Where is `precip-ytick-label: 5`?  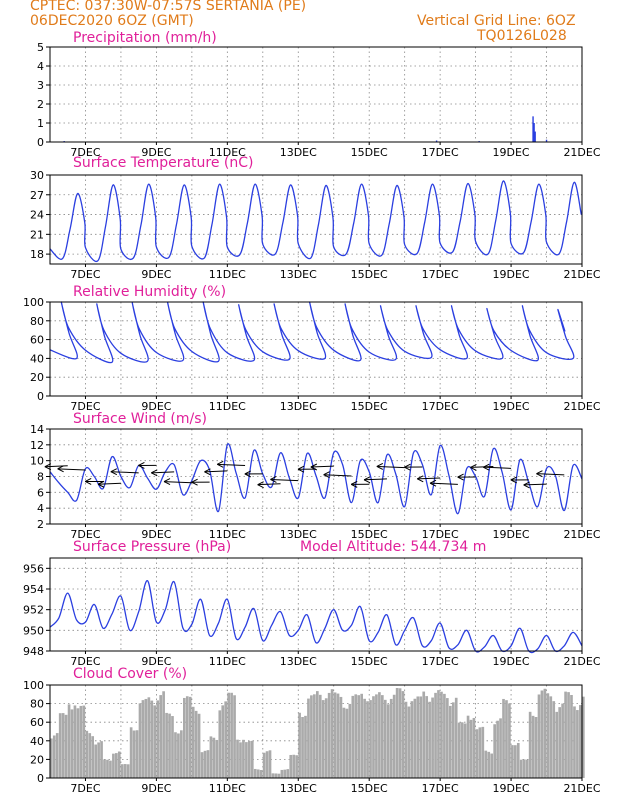
precip-ytick-label: 5 is located at coordinates (40, 47).